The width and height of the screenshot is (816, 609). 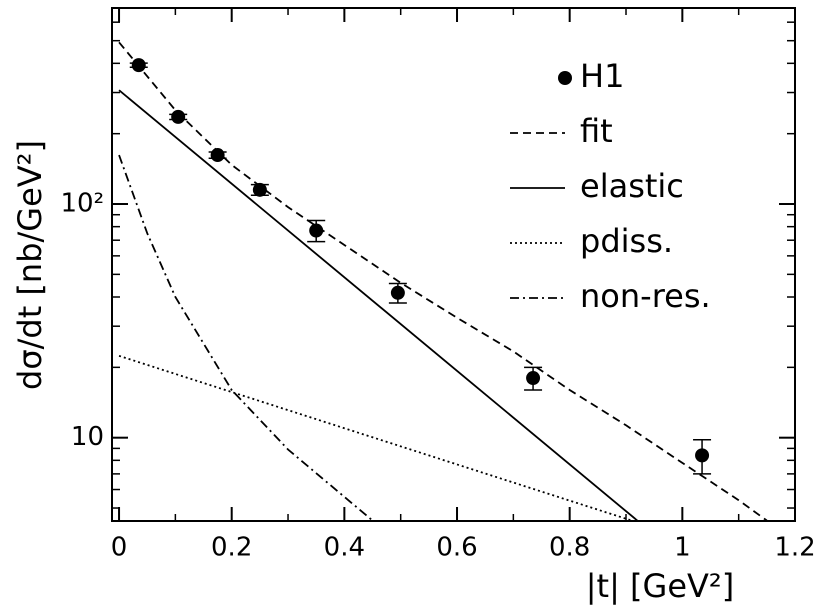 What do you see at coordinates (456, 548) in the screenshot?
I see `x-tick-label: 0.6` at bounding box center [456, 548].